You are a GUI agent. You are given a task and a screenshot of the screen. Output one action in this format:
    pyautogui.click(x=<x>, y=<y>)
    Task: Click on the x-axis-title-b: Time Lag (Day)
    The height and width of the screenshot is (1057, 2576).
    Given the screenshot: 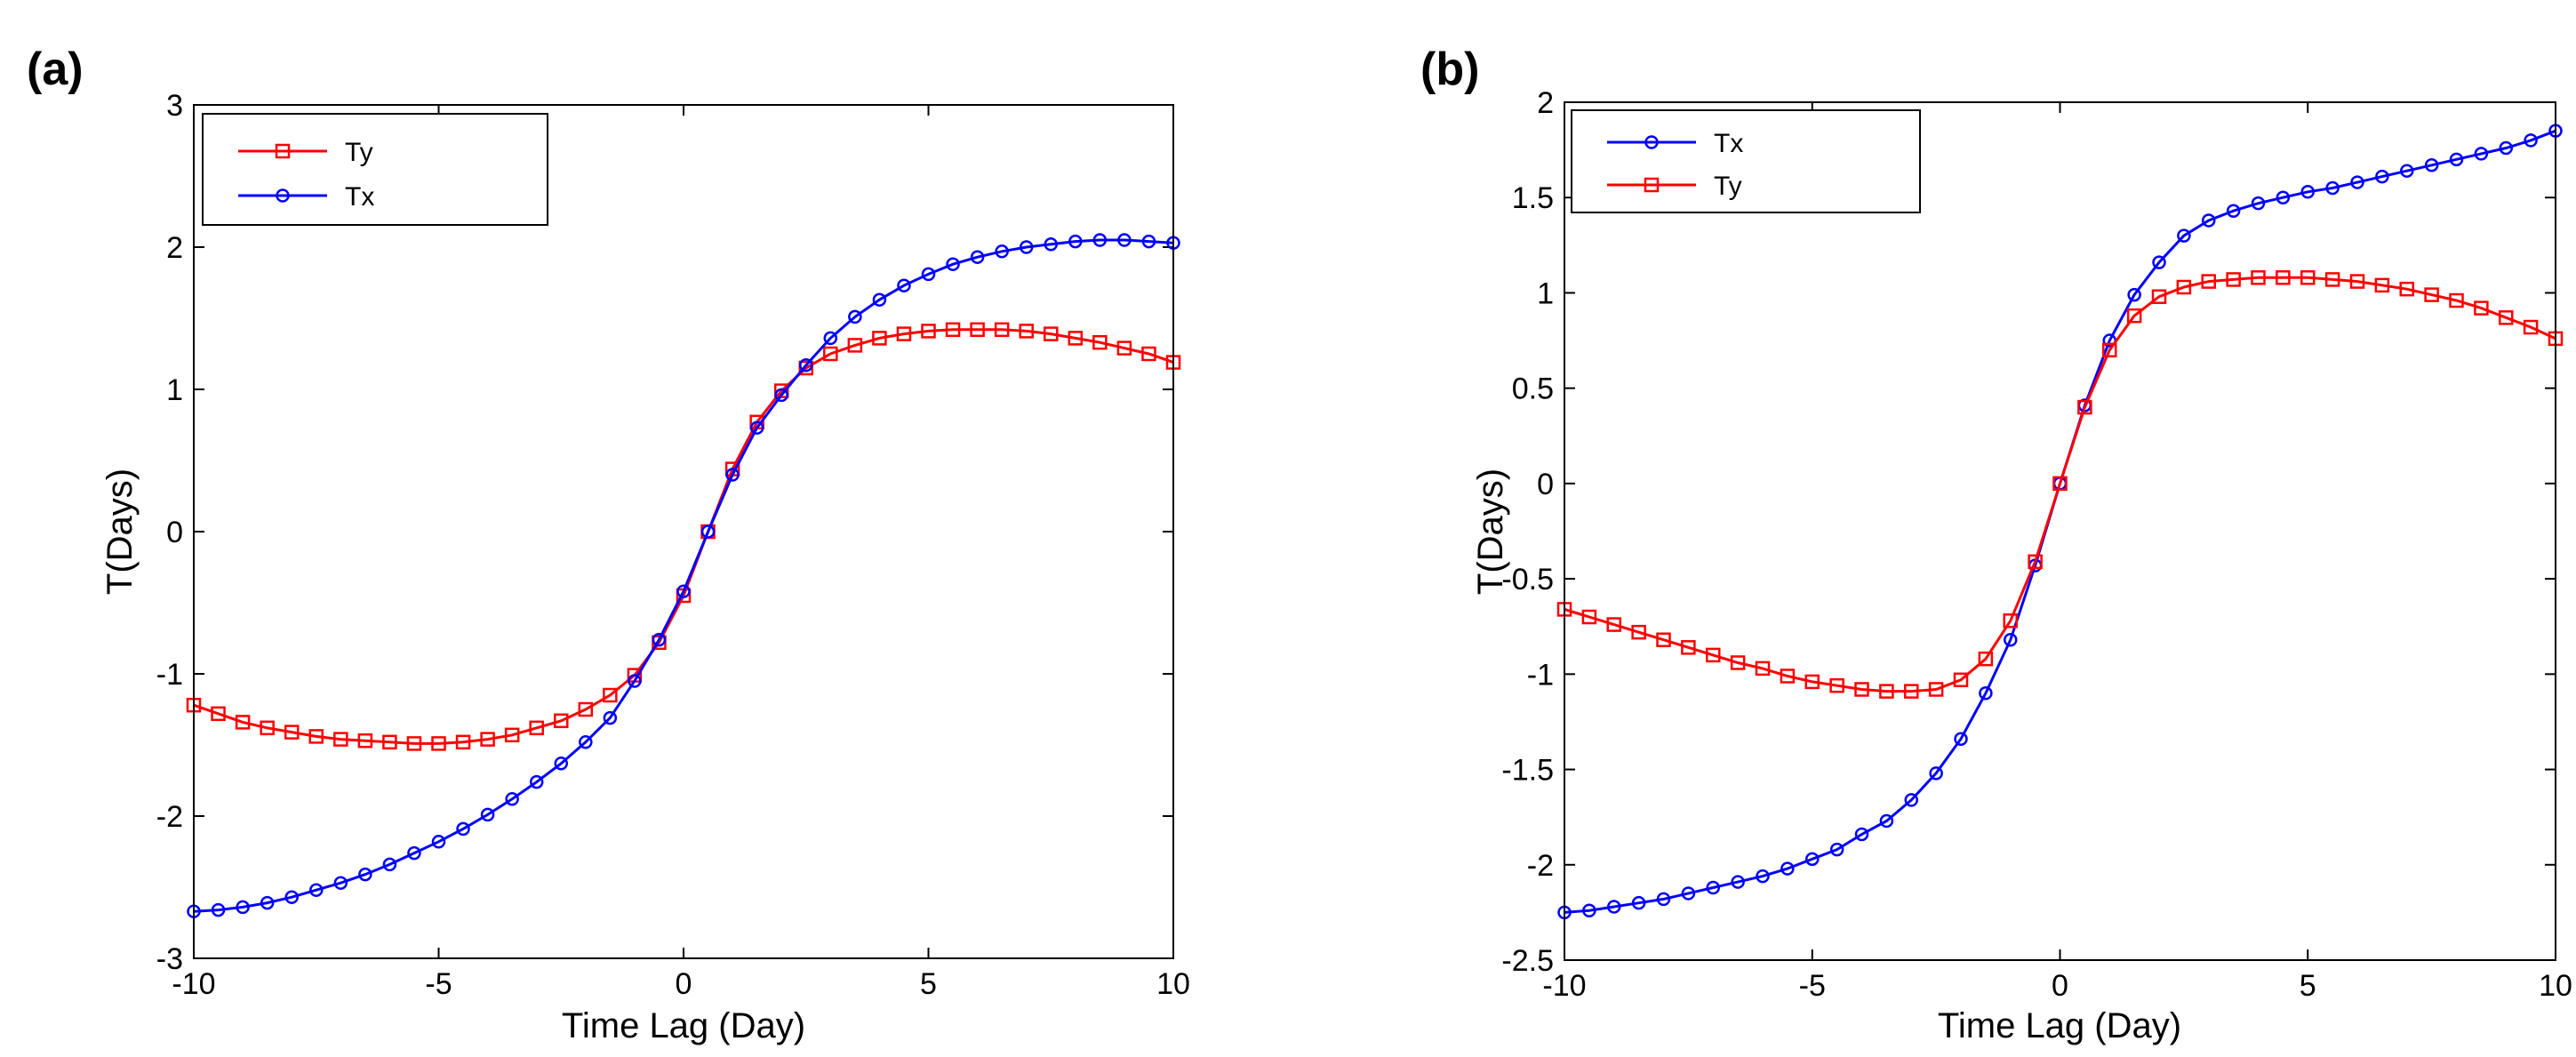 What is the action you would take?
    pyautogui.click(x=2059, y=1025)
    